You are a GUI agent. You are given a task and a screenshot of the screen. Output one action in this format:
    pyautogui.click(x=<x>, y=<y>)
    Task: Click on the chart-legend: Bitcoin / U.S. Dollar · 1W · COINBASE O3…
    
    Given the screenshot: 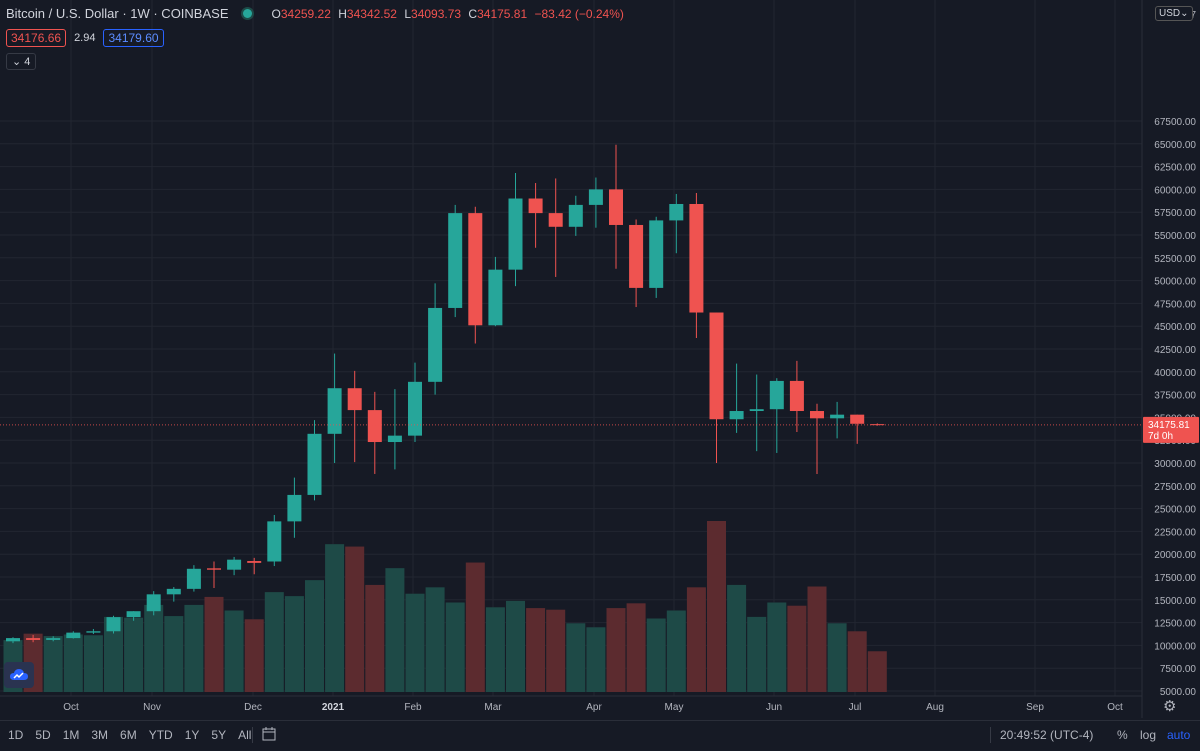 What is the action you would take?
    pyautogui.click(x=315, y=13)
    